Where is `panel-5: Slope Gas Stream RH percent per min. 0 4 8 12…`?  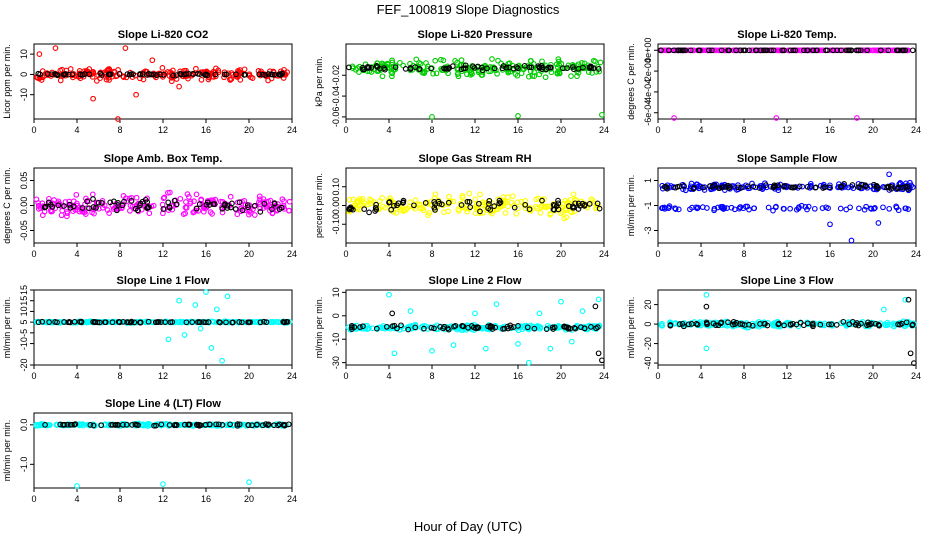 panel-5: Slope Gas Stream RH percent per min. 0 4 8 12… is located at coordinates (461, 206).